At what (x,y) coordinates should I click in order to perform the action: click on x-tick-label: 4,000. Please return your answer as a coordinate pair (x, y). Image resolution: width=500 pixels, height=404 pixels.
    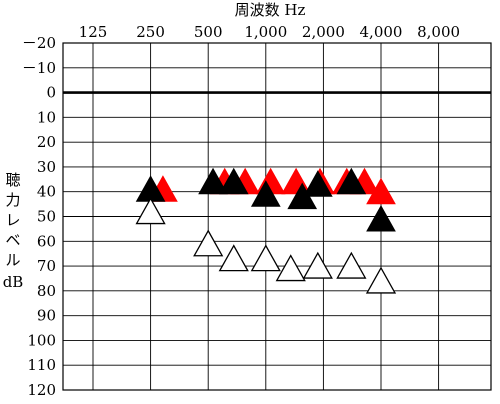
    Looking at the image, I should click on (381, 32).